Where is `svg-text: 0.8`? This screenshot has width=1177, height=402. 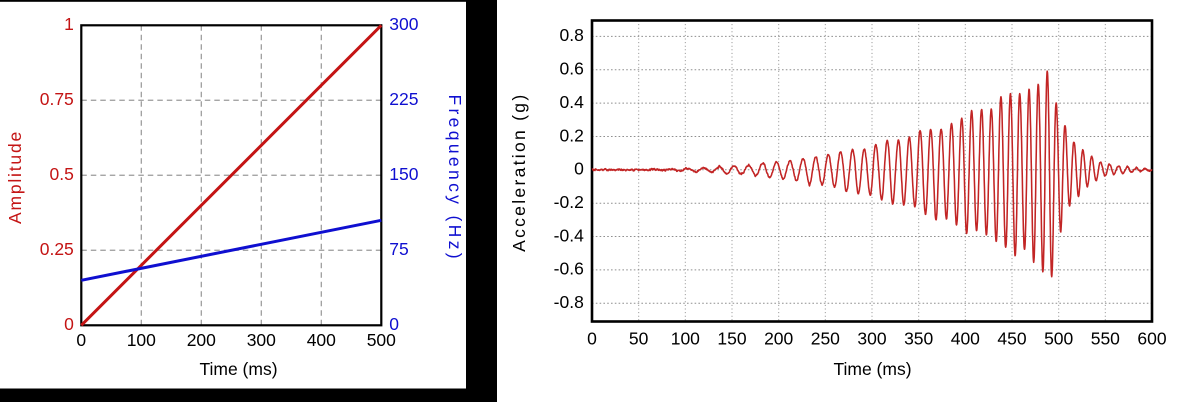 svg-text: 0.8 is located at coordinates (571, 35).